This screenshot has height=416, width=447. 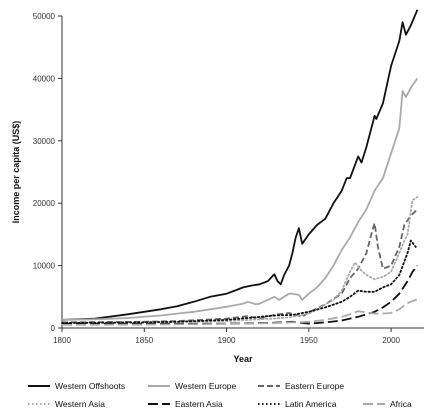 What do you see at coordinates (44, 266) in the screenshot?
I see `y-tick-label: 10000` at bounding box center [44, 266].